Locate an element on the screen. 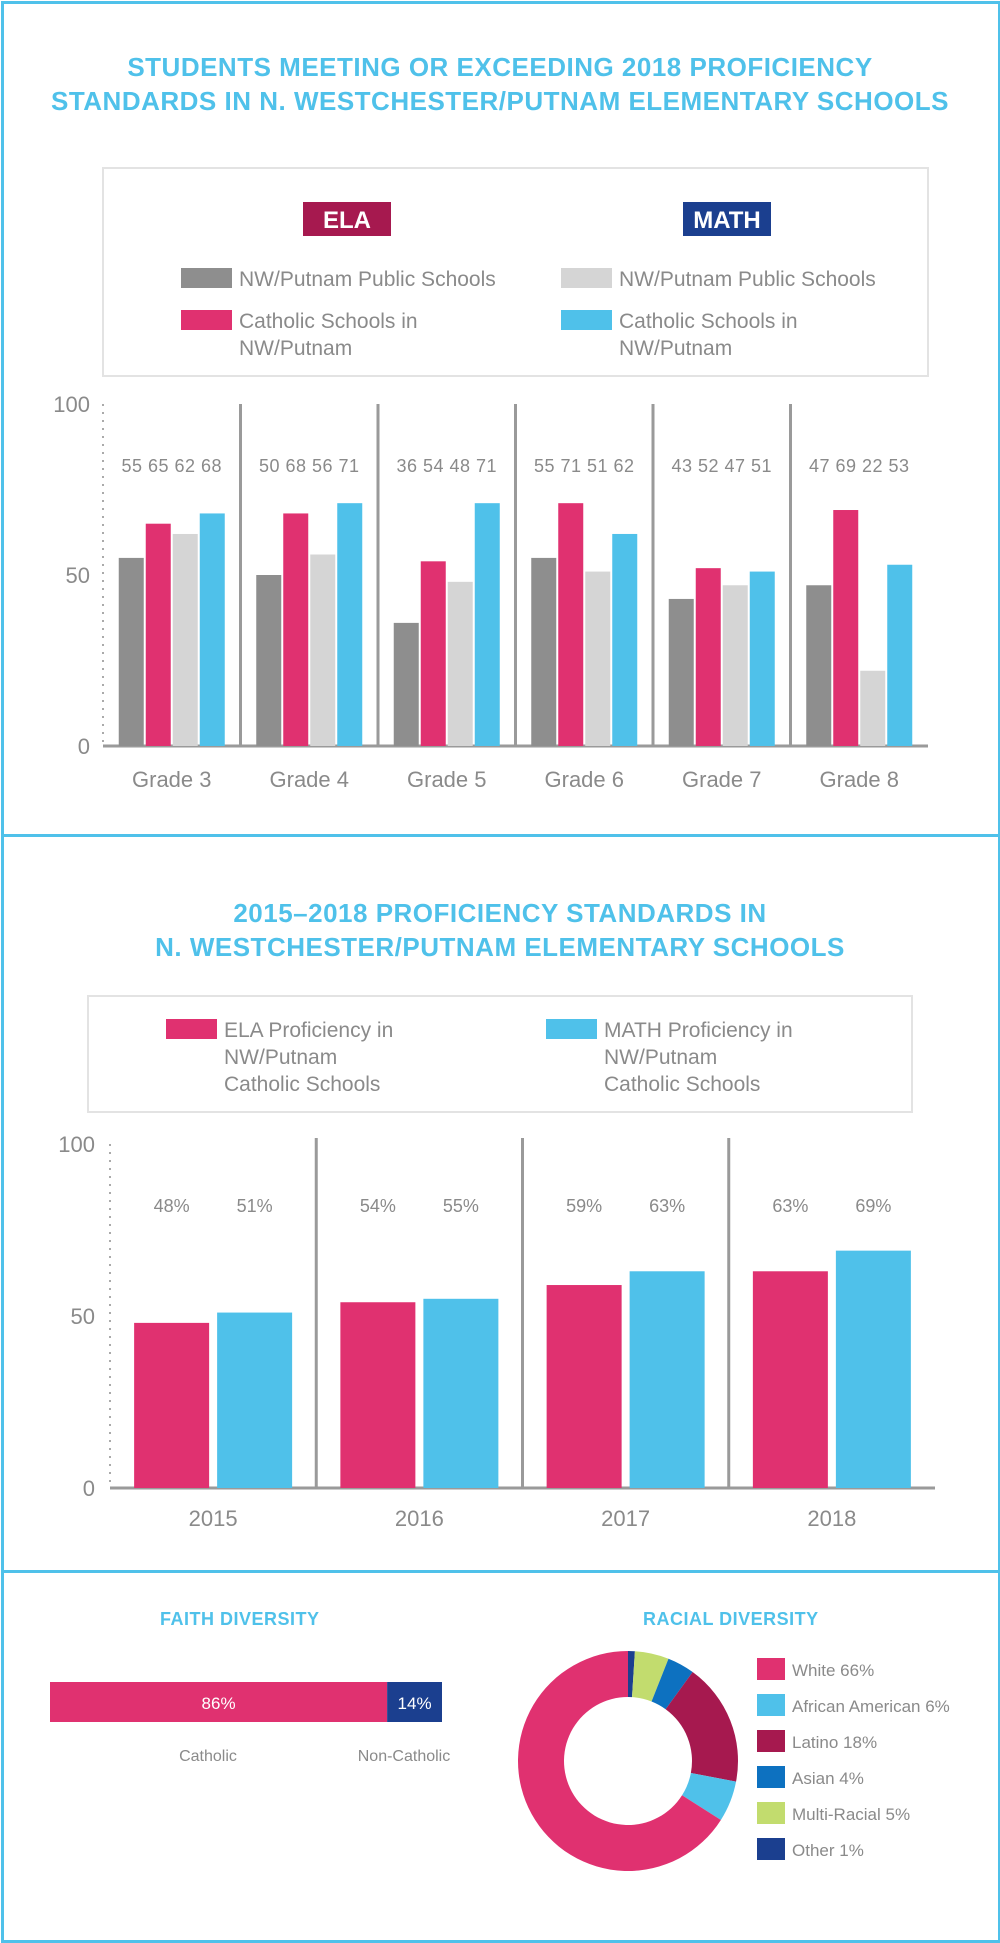 This screenshot has width=1000, height=1943. legend-label-1: NW/Putnam Public Schools is located at coordinates (367, 279).